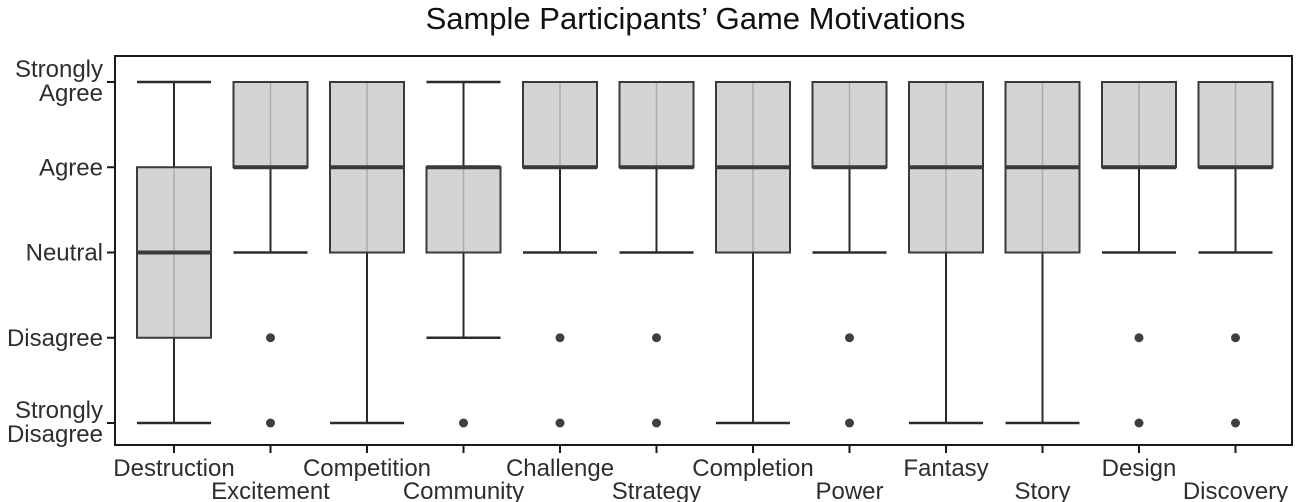  I want to click on outlier-excitement-disagree, so click(270, 338).